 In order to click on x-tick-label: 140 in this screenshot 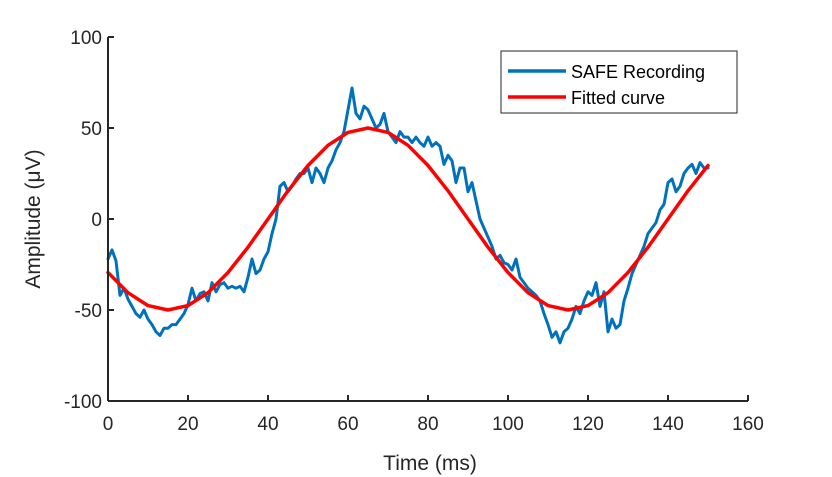, I will do `click(668, 424)`.